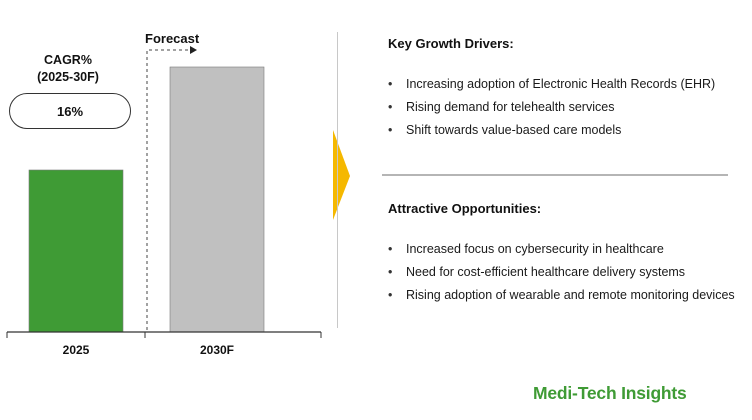 Image resolution: width=752 pixels, height=420 pixels. What do you see at coordinates (76, 350) in the screenshot?
I see `x-tick-label-2025: 2025` at bounding box center [76, 350].